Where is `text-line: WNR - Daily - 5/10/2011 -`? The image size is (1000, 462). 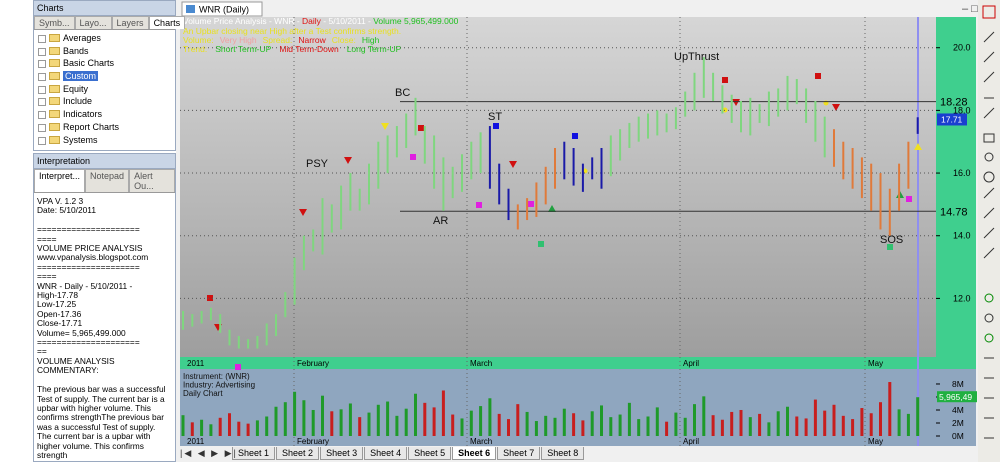
text-line: WNR - Daily - 5/10/2011 - is located at coordinates (85, 285).